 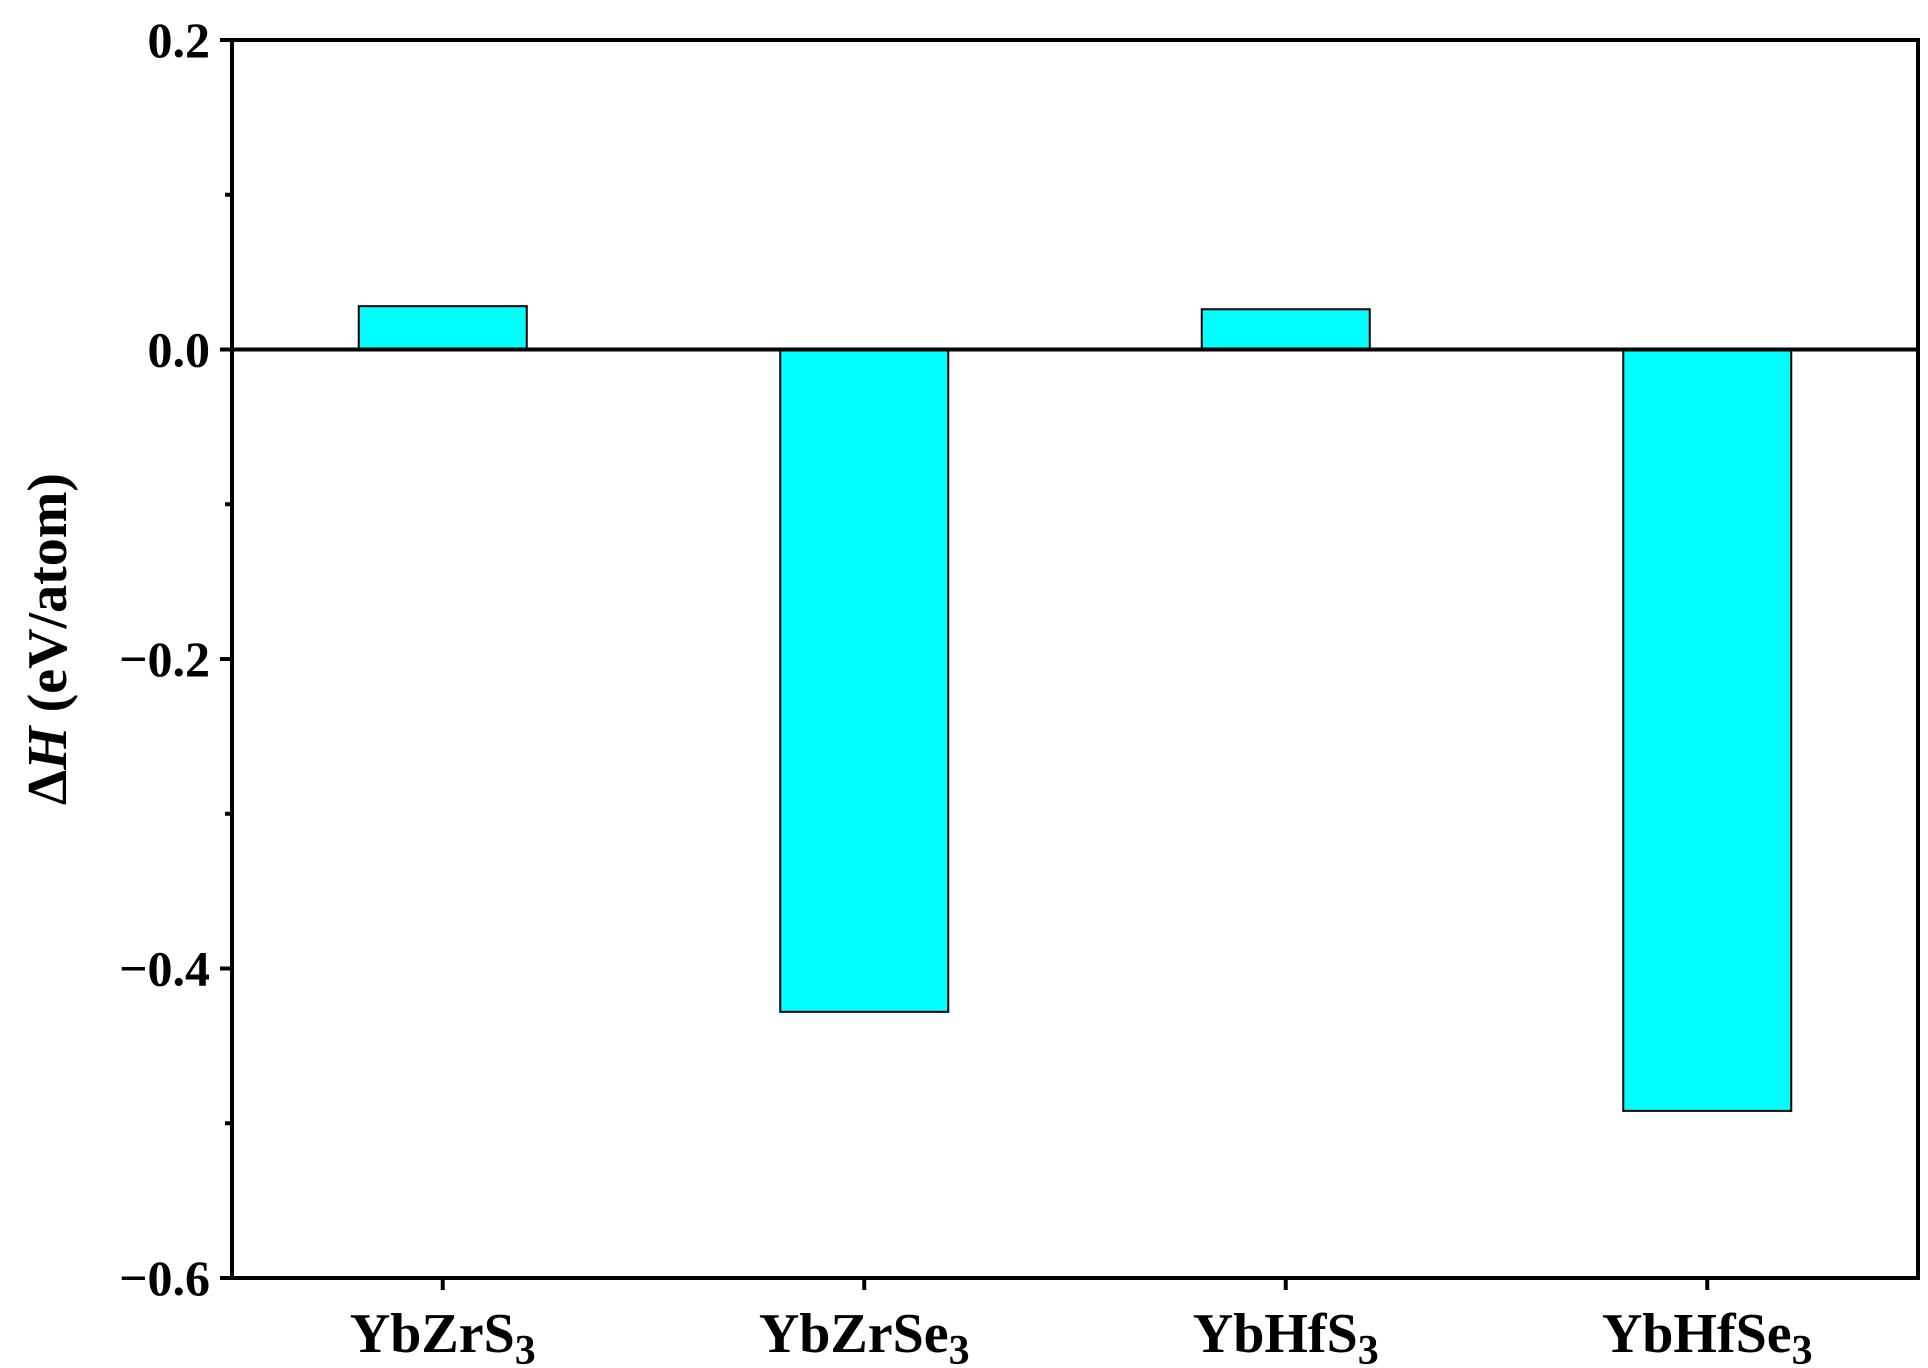 I want to click on y-axis-label: ΔH (eV/atom), so click(x=48, y=639).